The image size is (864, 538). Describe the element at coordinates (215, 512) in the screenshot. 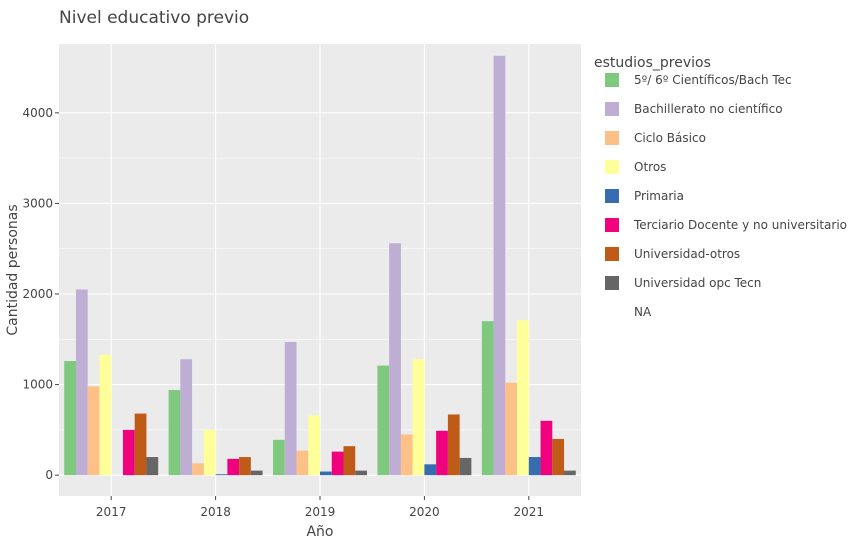

I see `x-tick-label: 2018` at that location.